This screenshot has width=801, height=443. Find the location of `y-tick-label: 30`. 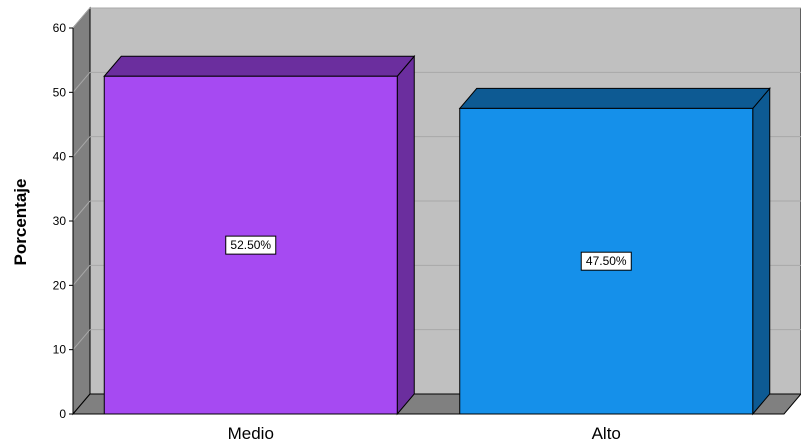

y-tick-label: 30 is located at coordinates (60, 221).